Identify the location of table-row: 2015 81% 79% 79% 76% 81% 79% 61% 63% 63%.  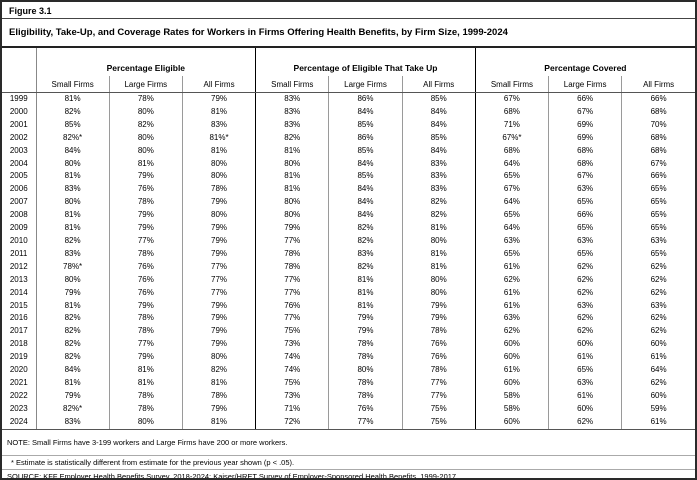
(348, 306).